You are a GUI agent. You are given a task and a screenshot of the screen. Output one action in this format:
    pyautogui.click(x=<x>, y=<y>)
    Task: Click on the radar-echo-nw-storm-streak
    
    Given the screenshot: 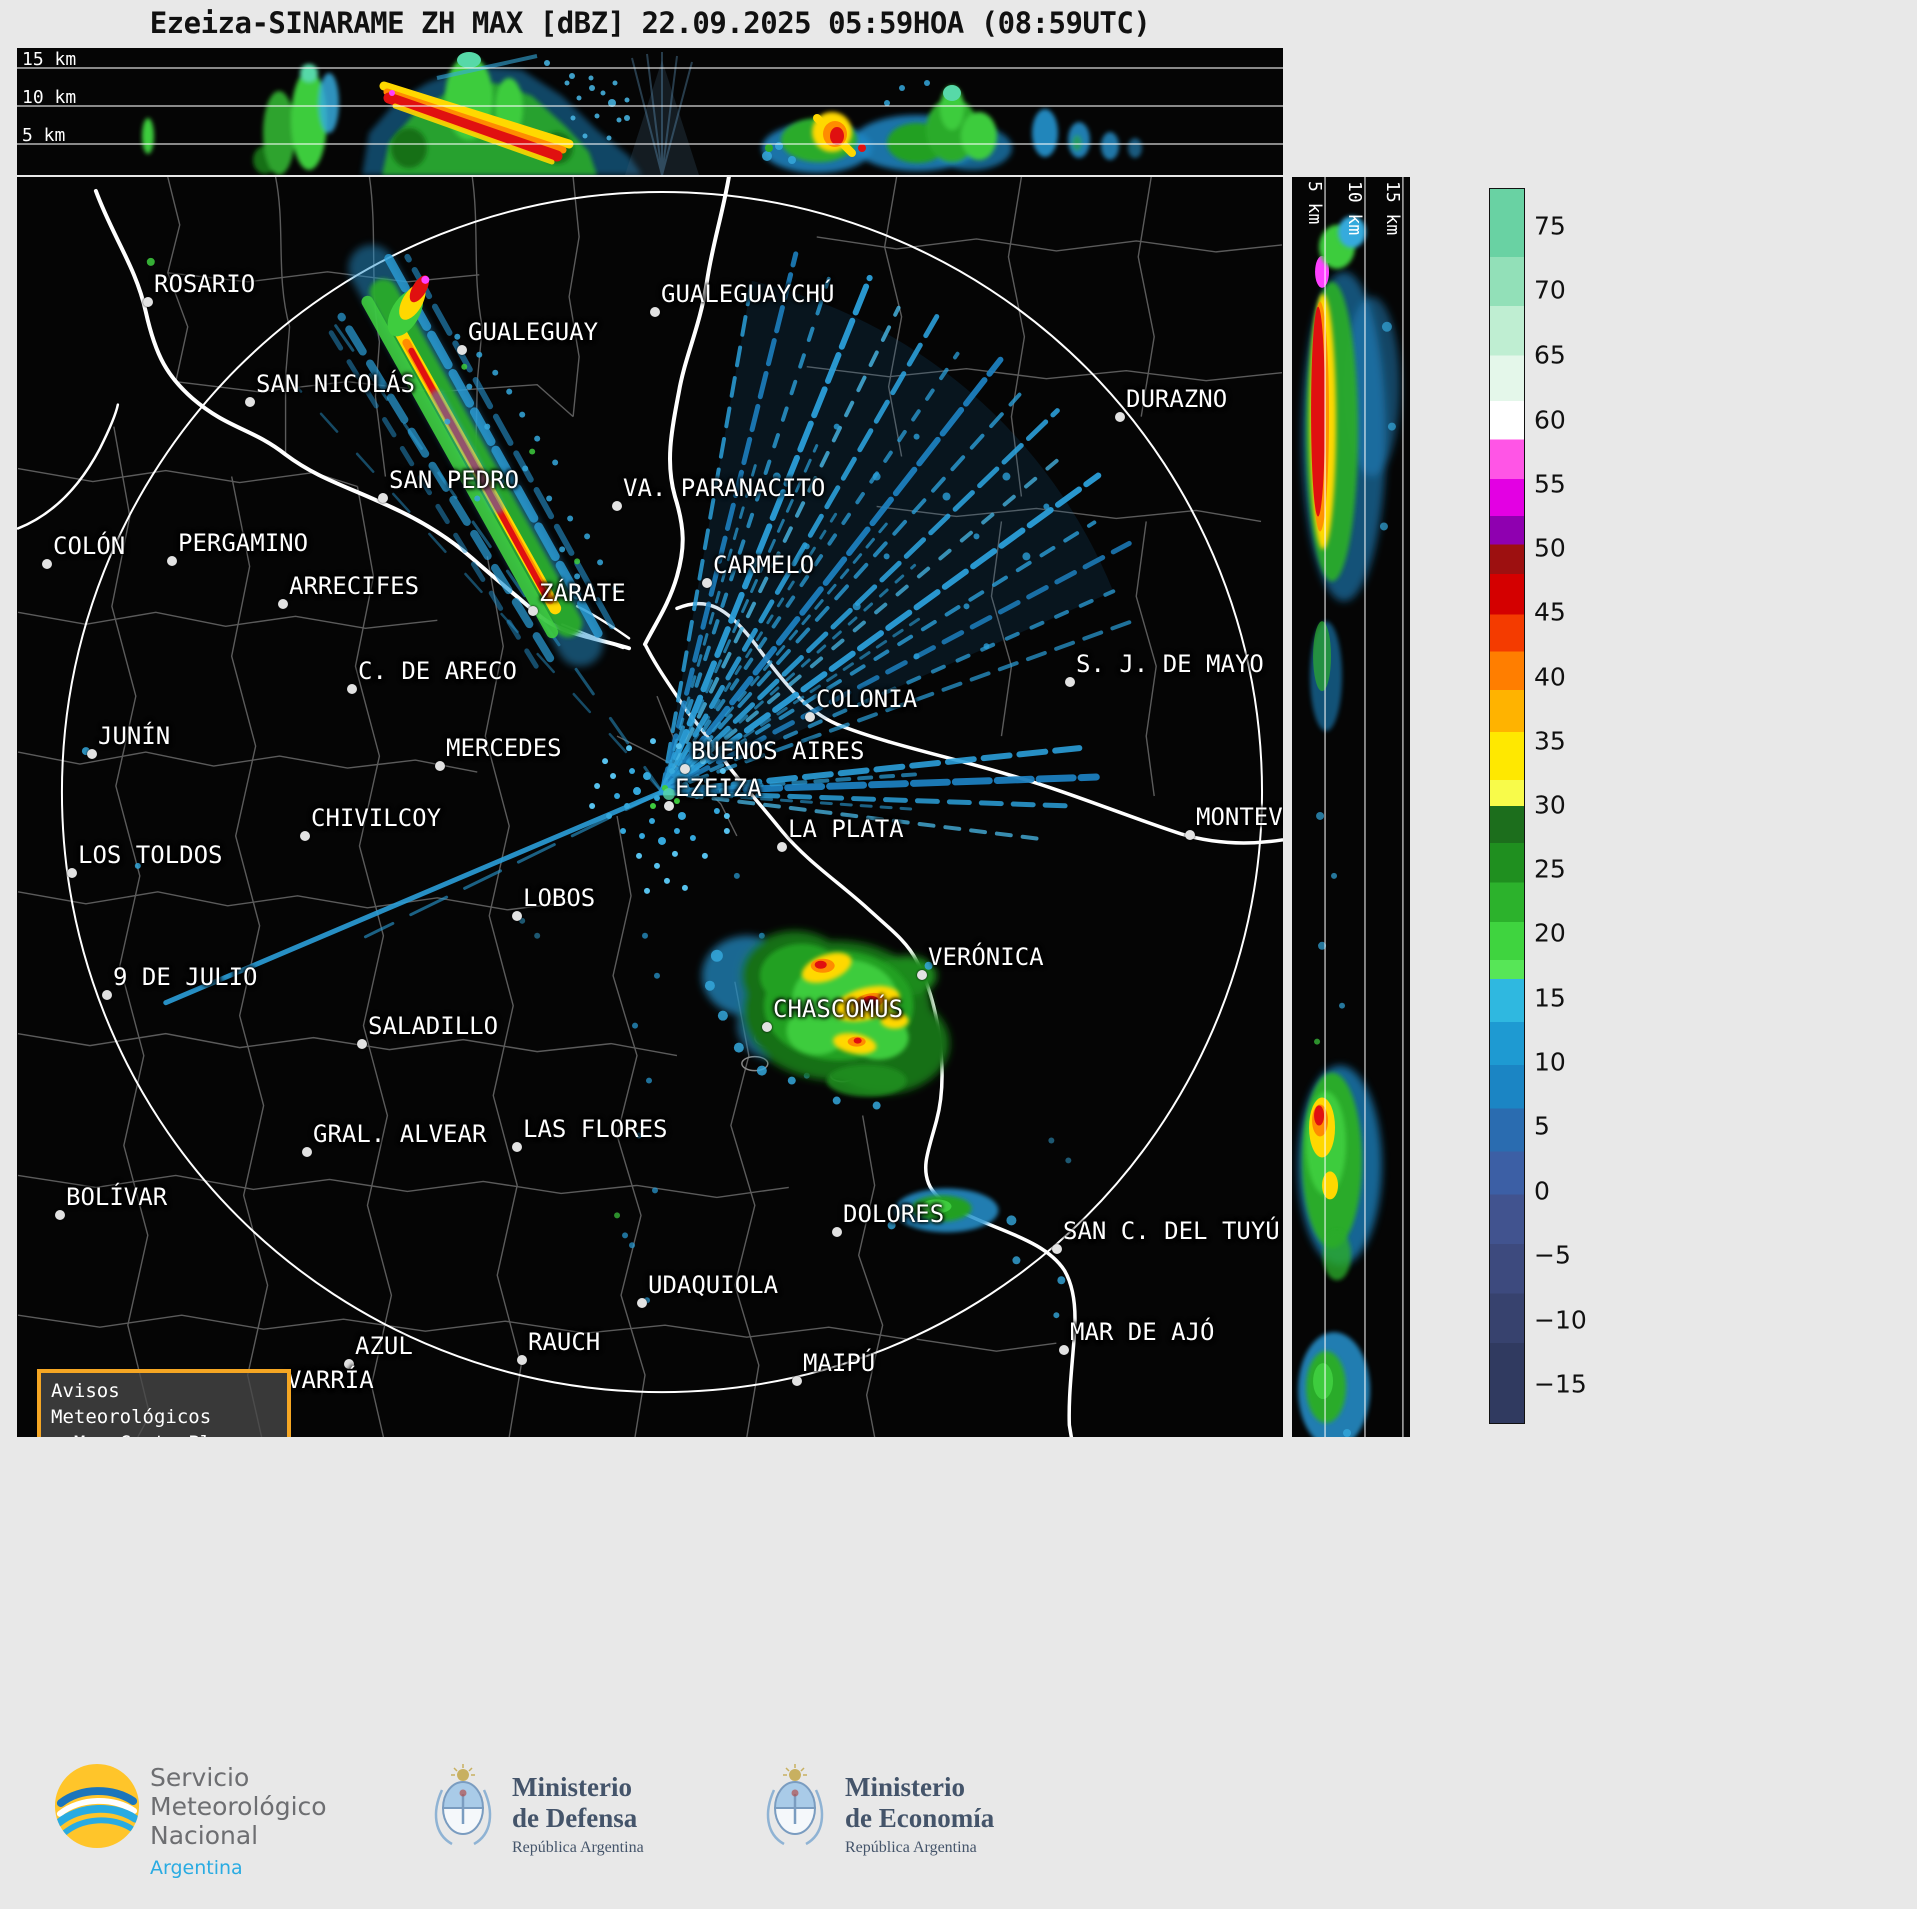 What is the action you would take?
    pyautogui.click(x=470, y=456)
    